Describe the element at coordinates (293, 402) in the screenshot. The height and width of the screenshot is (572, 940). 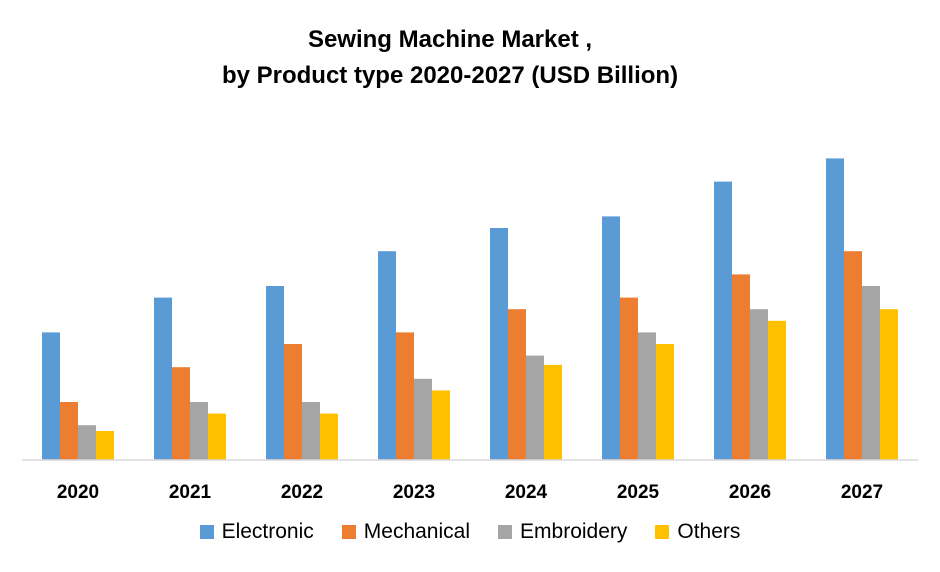
I see `bar-mechanical-2022` at that location.